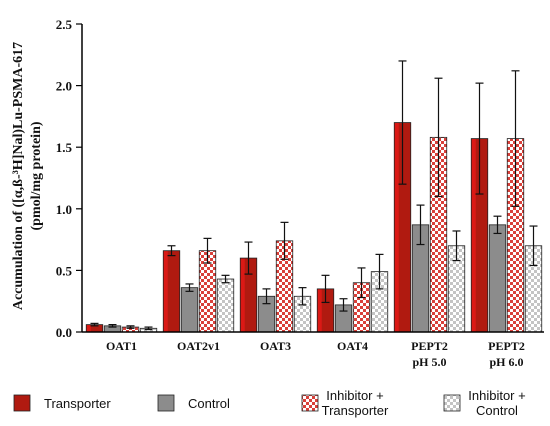  Describe the element at coordinates (355, 410) in the screenshot. I see `legend-label-line2: Transporter` at that location.